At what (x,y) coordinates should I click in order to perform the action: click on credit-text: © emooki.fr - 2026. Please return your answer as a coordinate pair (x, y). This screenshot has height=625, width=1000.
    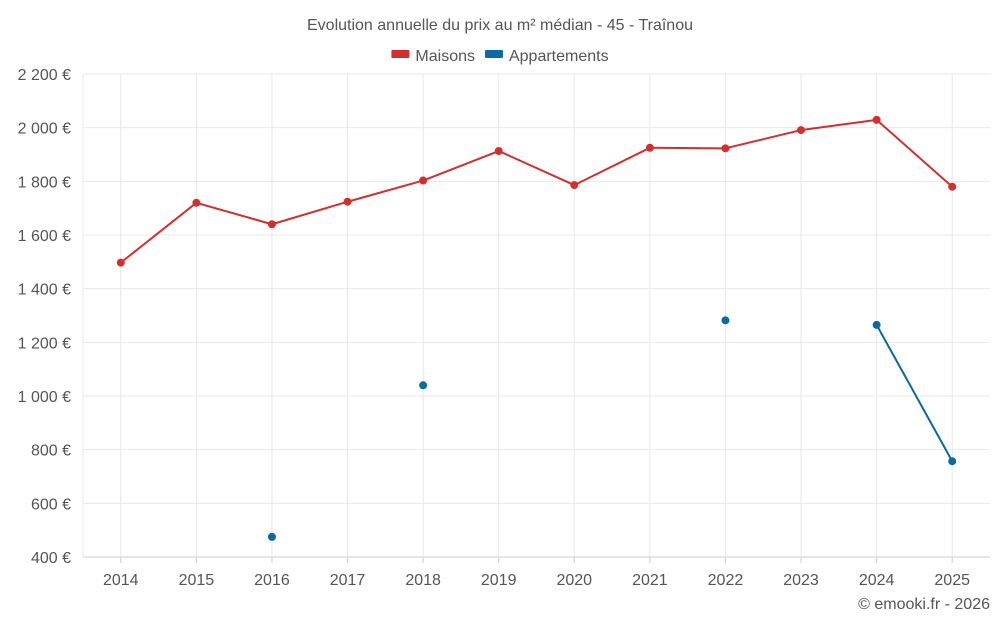
    Looking at the image, I should click on (924, 604).